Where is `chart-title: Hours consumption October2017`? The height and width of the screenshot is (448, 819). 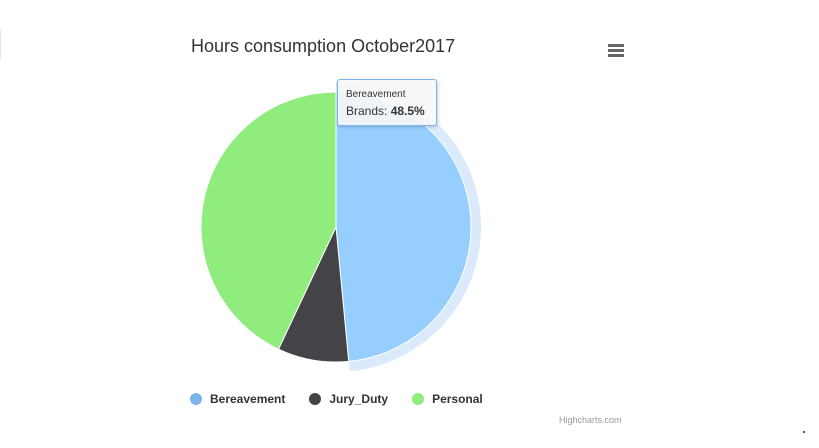
chart-title: Hours consumption October2017 is located at coordinates (323, 46).